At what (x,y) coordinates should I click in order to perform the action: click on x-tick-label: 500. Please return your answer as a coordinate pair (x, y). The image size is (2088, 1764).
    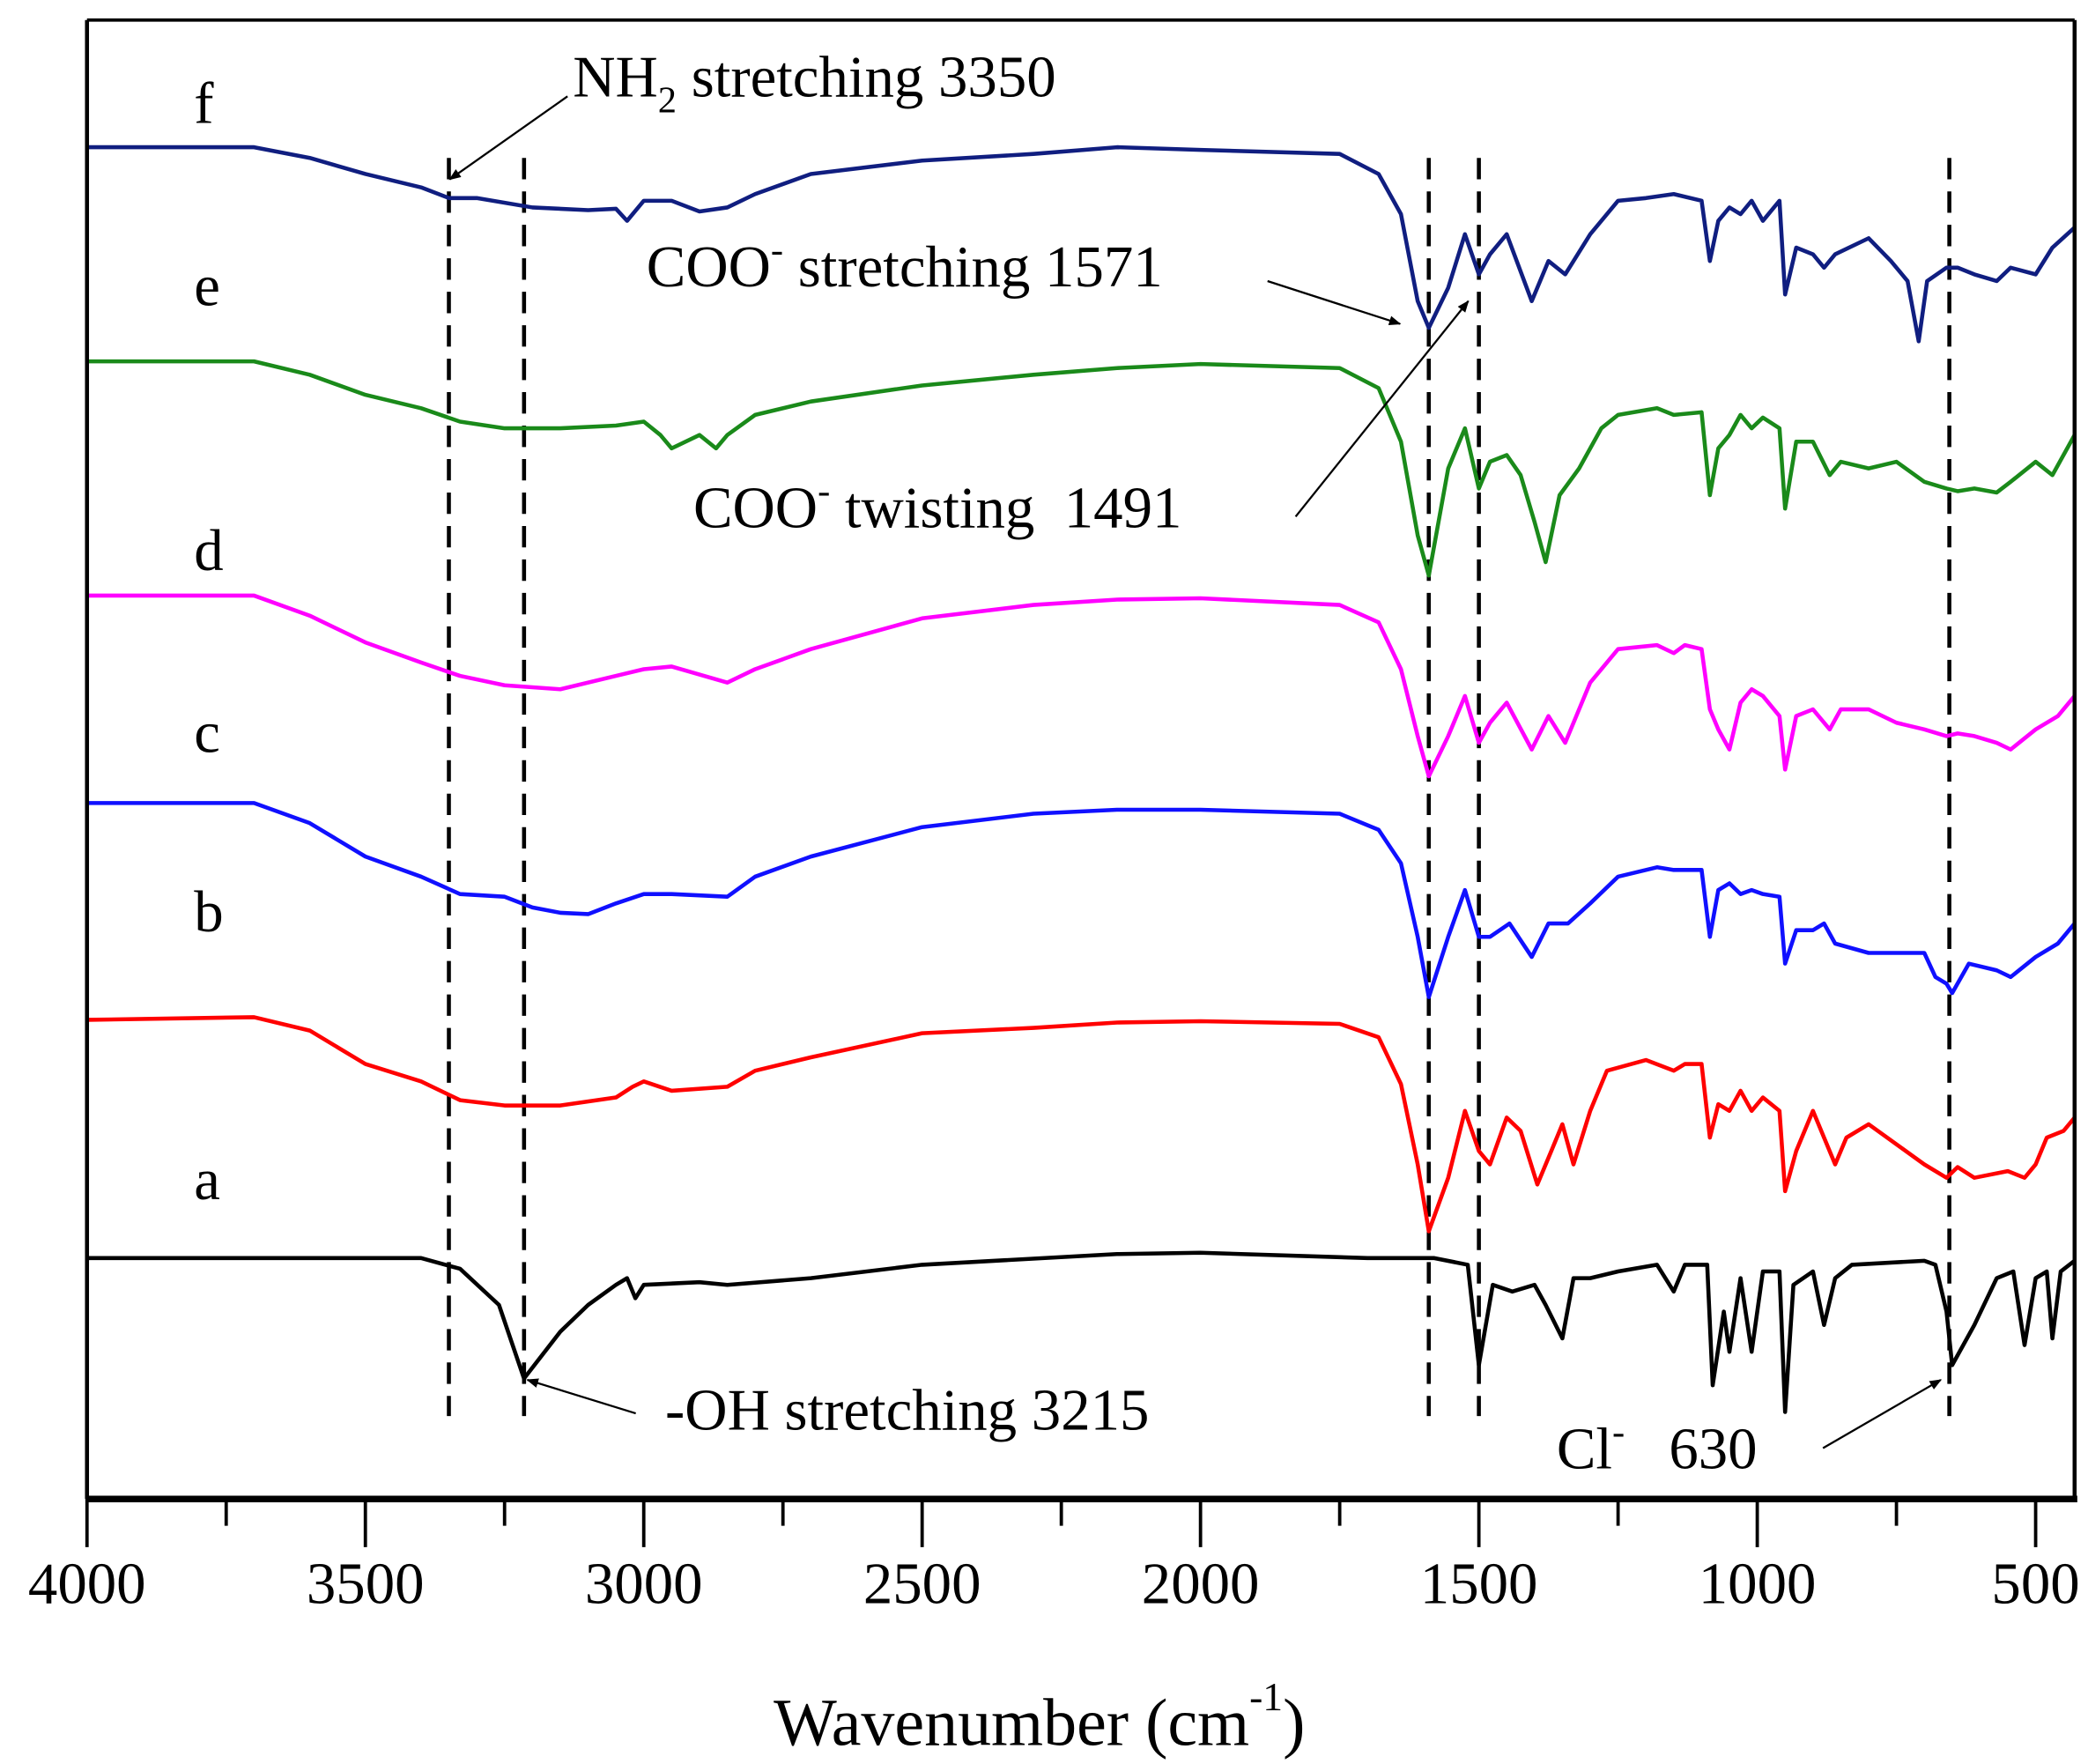
    Looking at the image, I should click on (2035, 1584).